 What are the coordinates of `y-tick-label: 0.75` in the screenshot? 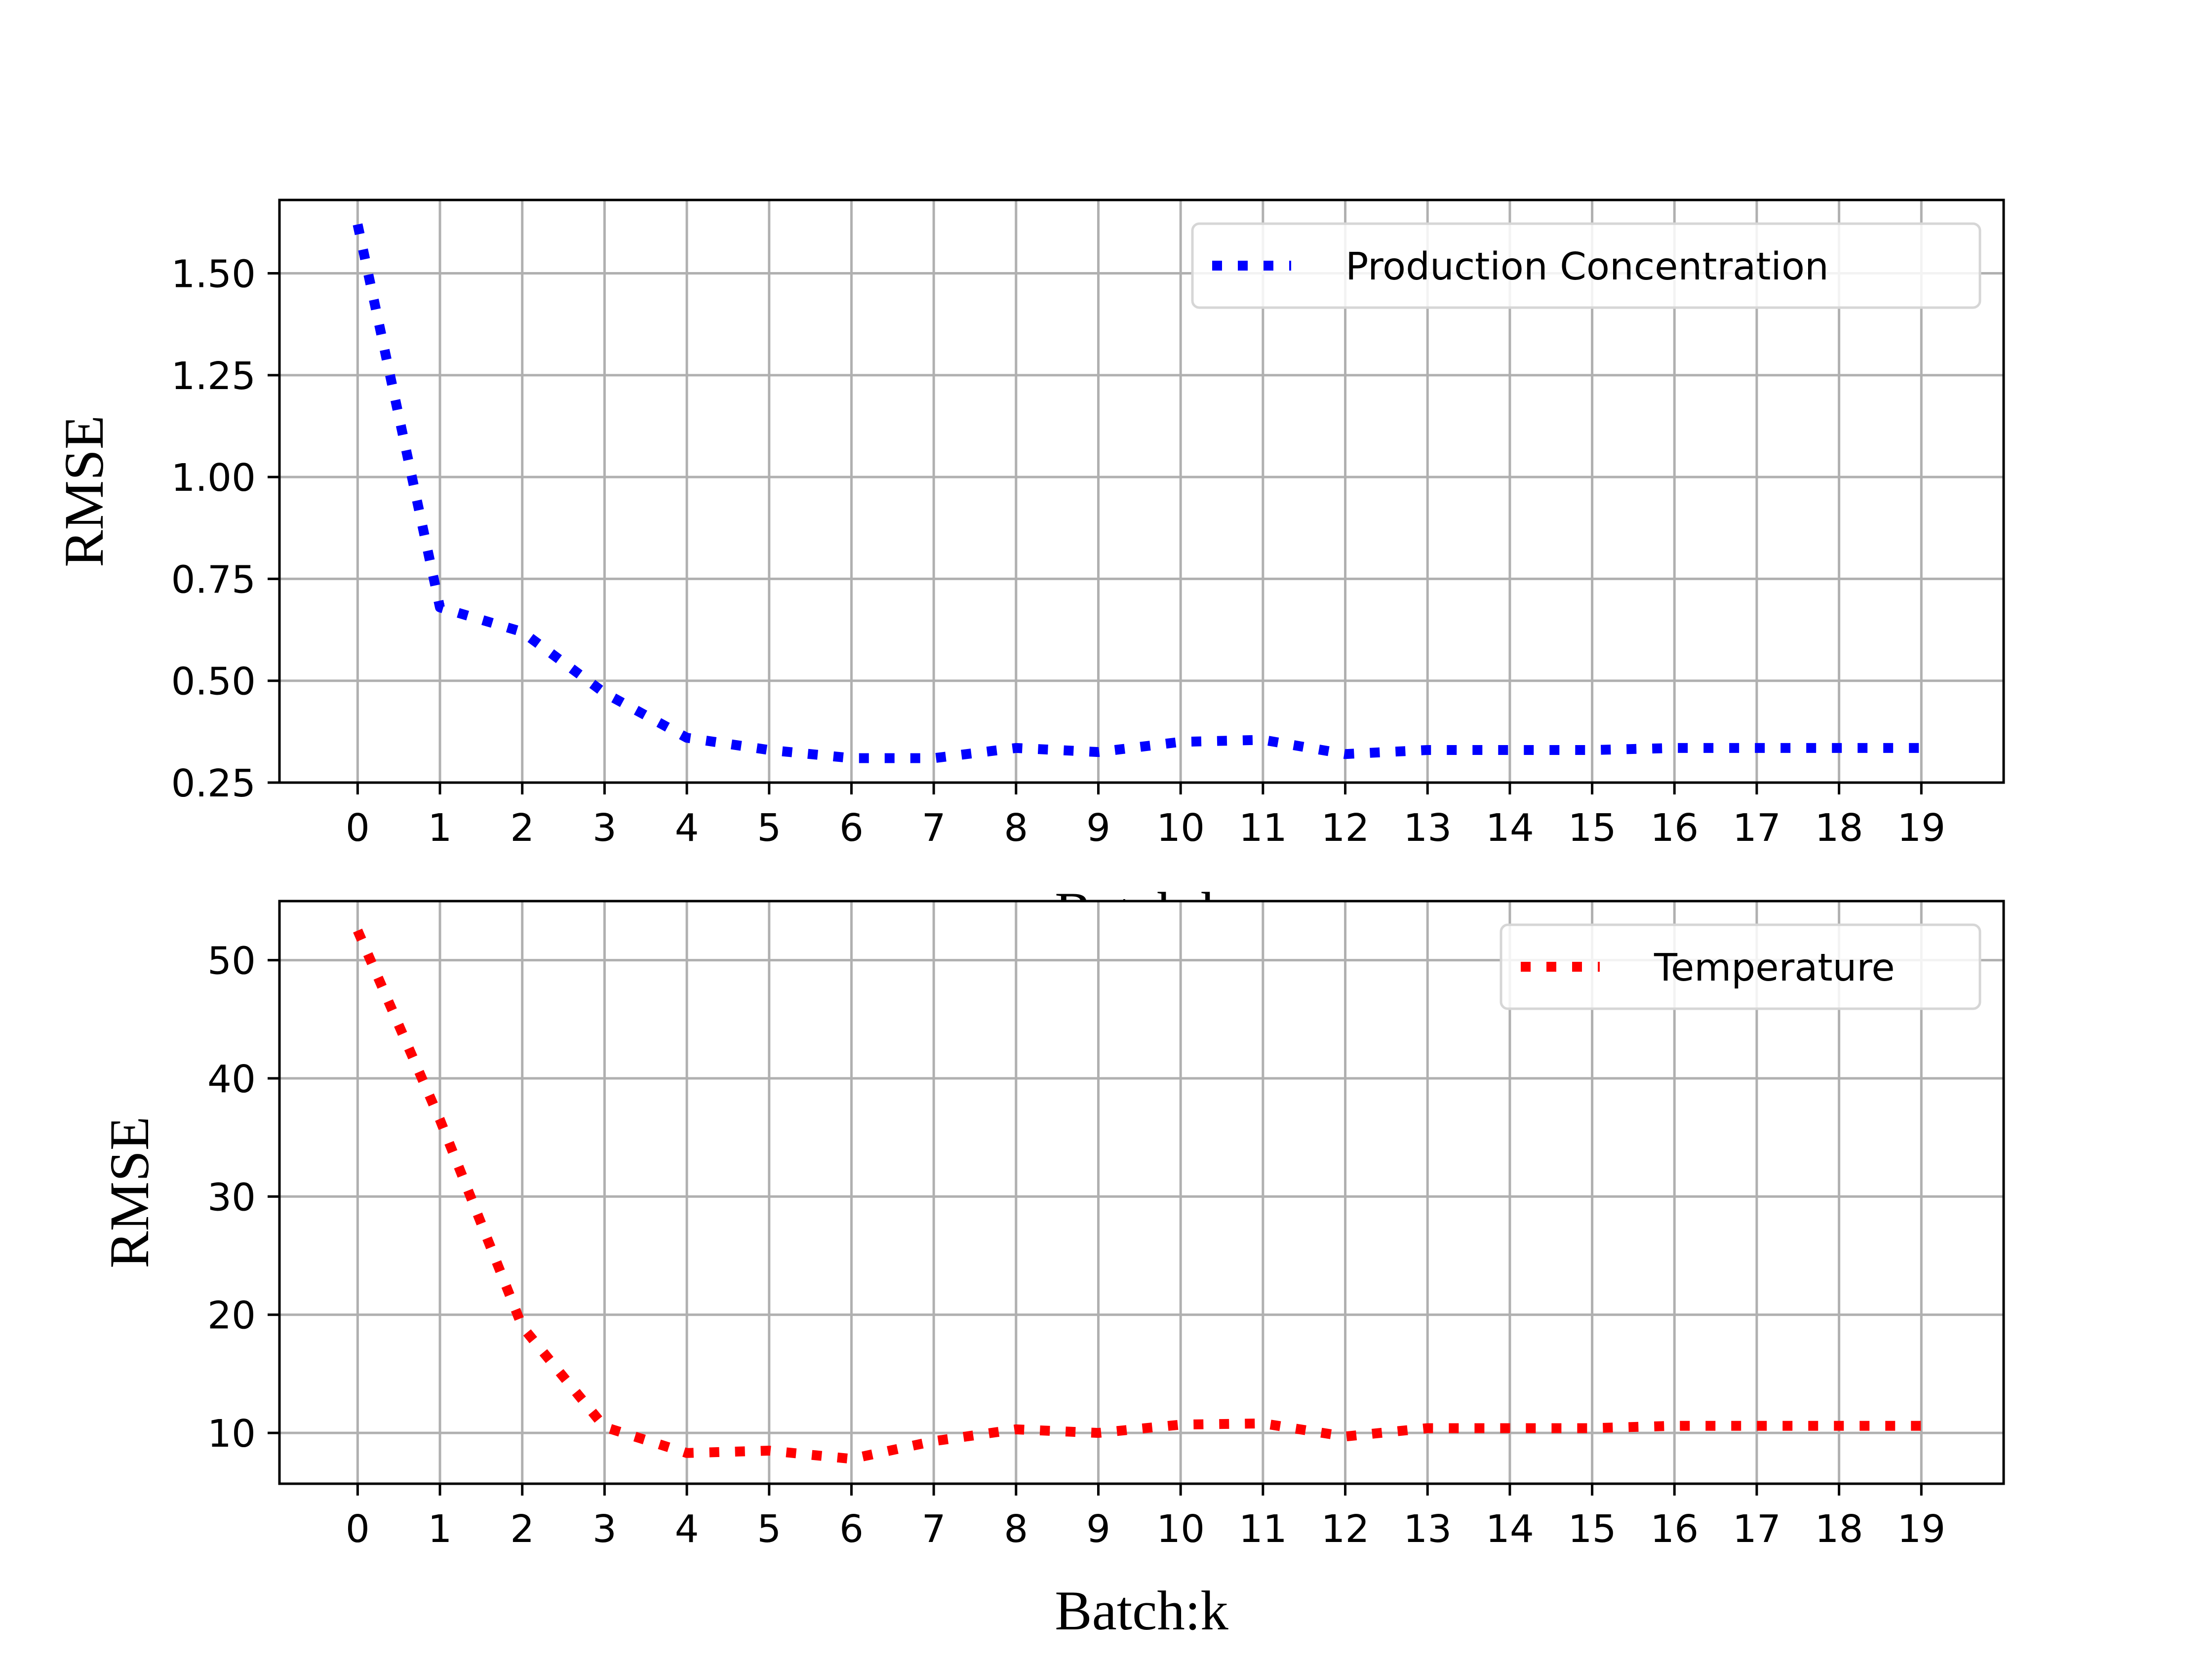 It's located at (213, 580).